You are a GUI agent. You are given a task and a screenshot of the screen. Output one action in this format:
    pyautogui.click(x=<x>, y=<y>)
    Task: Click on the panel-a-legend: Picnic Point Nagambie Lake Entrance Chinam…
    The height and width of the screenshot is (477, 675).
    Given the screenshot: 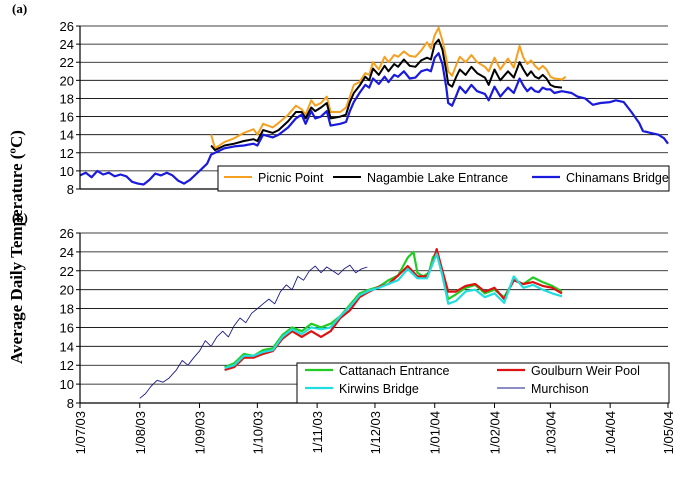 What is the action you would take?
    pyautogui.click(x=443, y=178)
    